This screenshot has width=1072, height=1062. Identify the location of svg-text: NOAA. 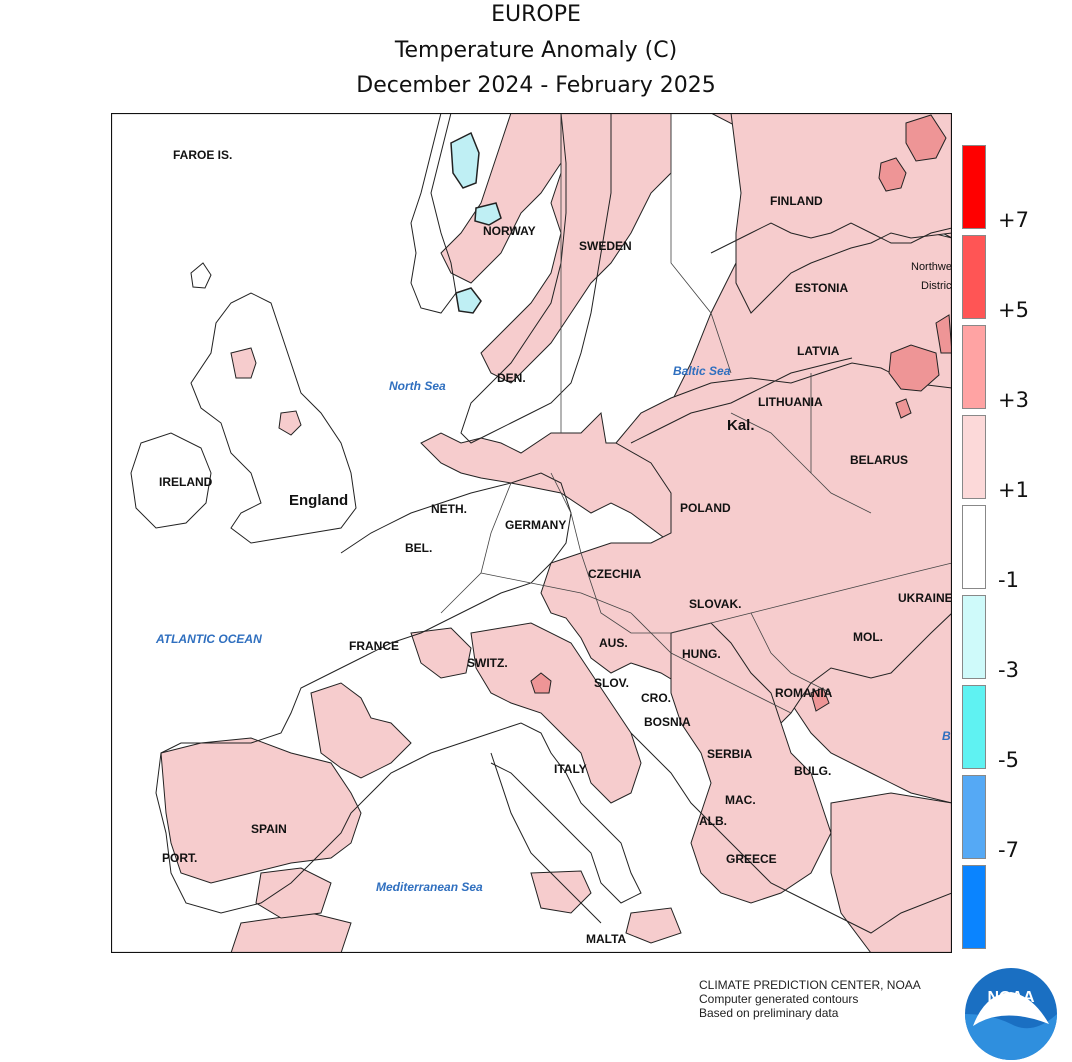
(1011, 997).